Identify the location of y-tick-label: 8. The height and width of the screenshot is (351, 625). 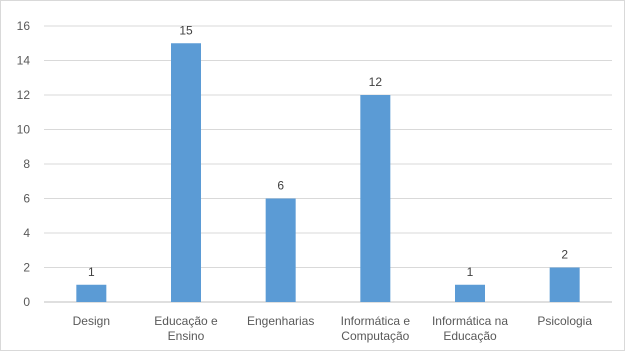
(26, 164).